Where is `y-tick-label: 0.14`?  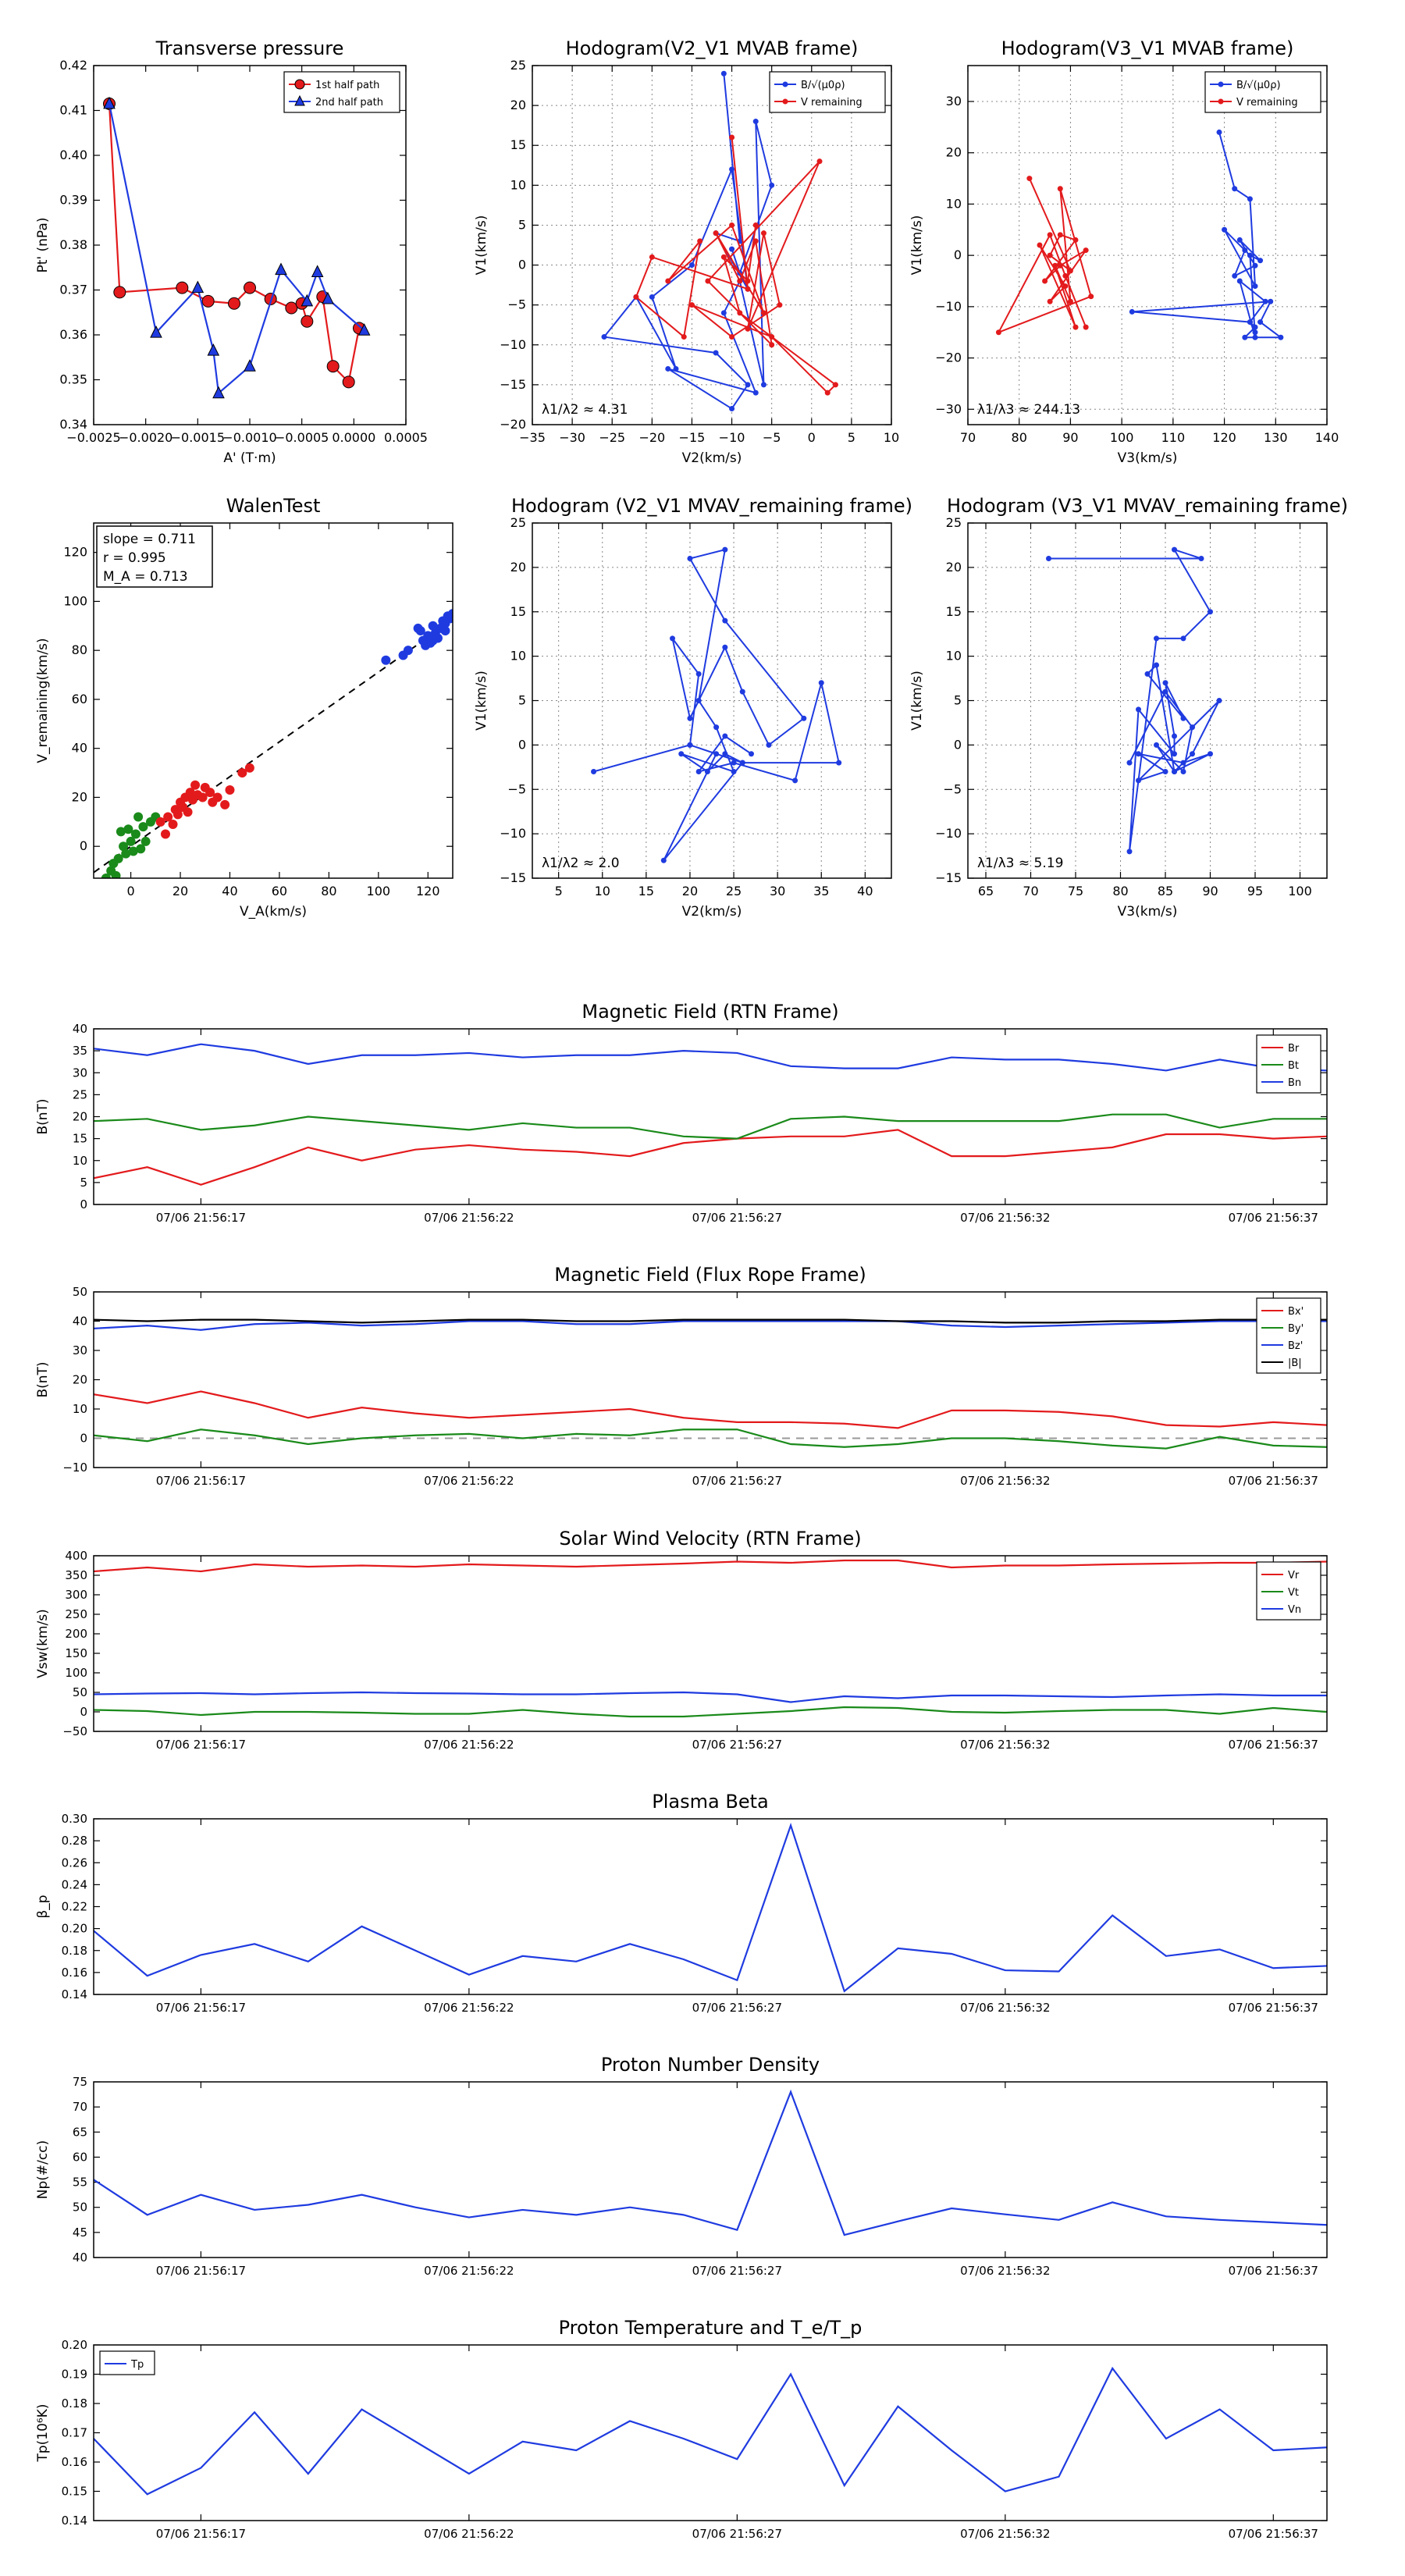 y-tick-label: 0.14 is located at coordinates (74, 1994).